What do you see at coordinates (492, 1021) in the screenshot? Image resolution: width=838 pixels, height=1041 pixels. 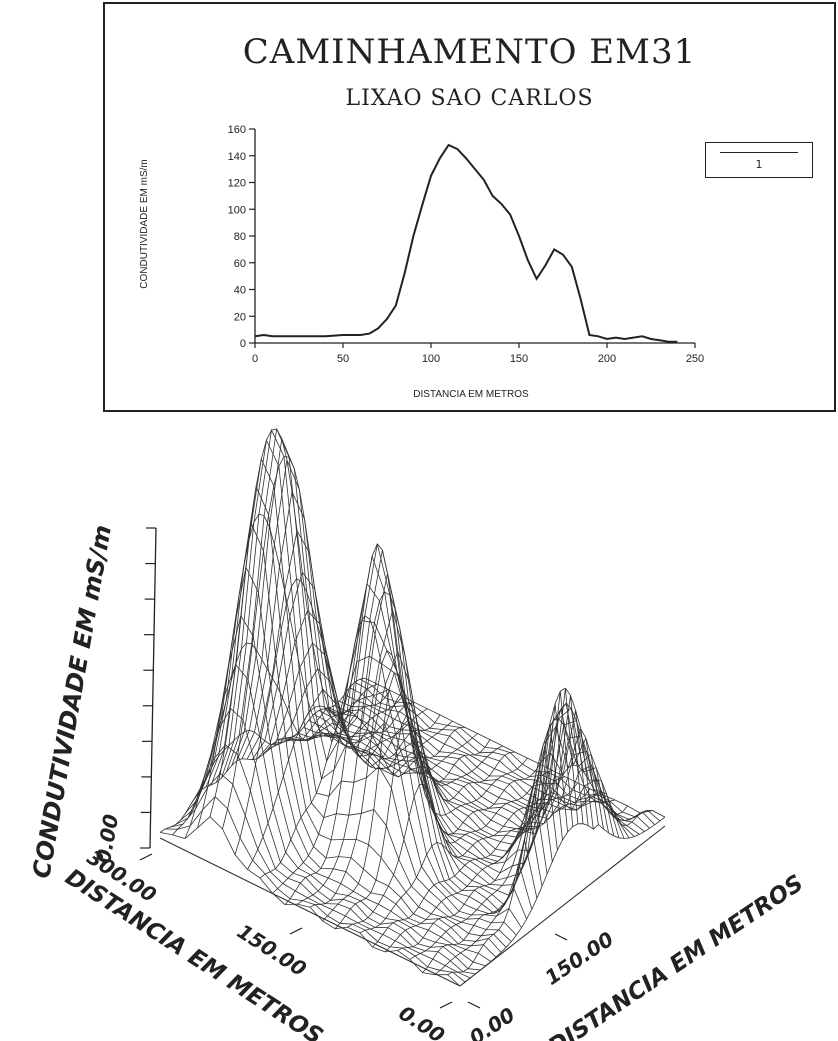 I see `surface-right-tick-label: 0.00` at bounding box center [492, 1021].